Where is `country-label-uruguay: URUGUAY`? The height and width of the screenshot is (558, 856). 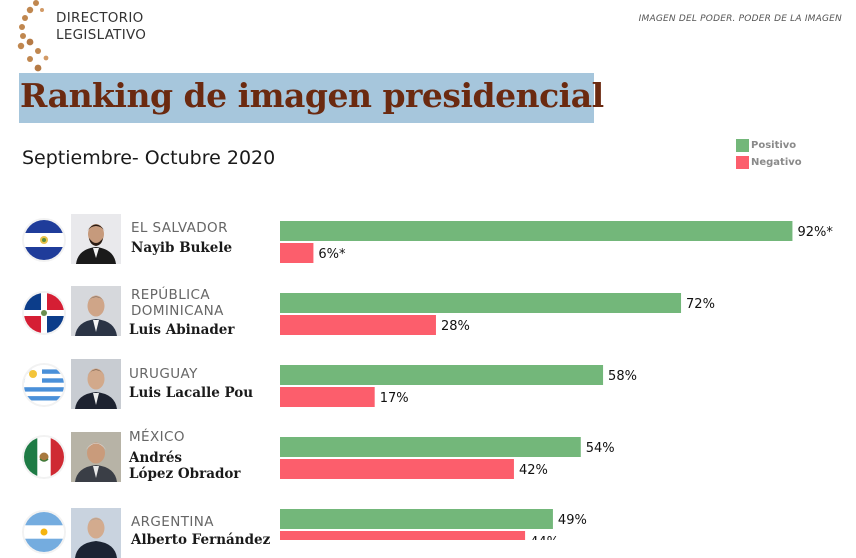 country-label-uruguay: URUGUAY is located at coordinates (163, 374).